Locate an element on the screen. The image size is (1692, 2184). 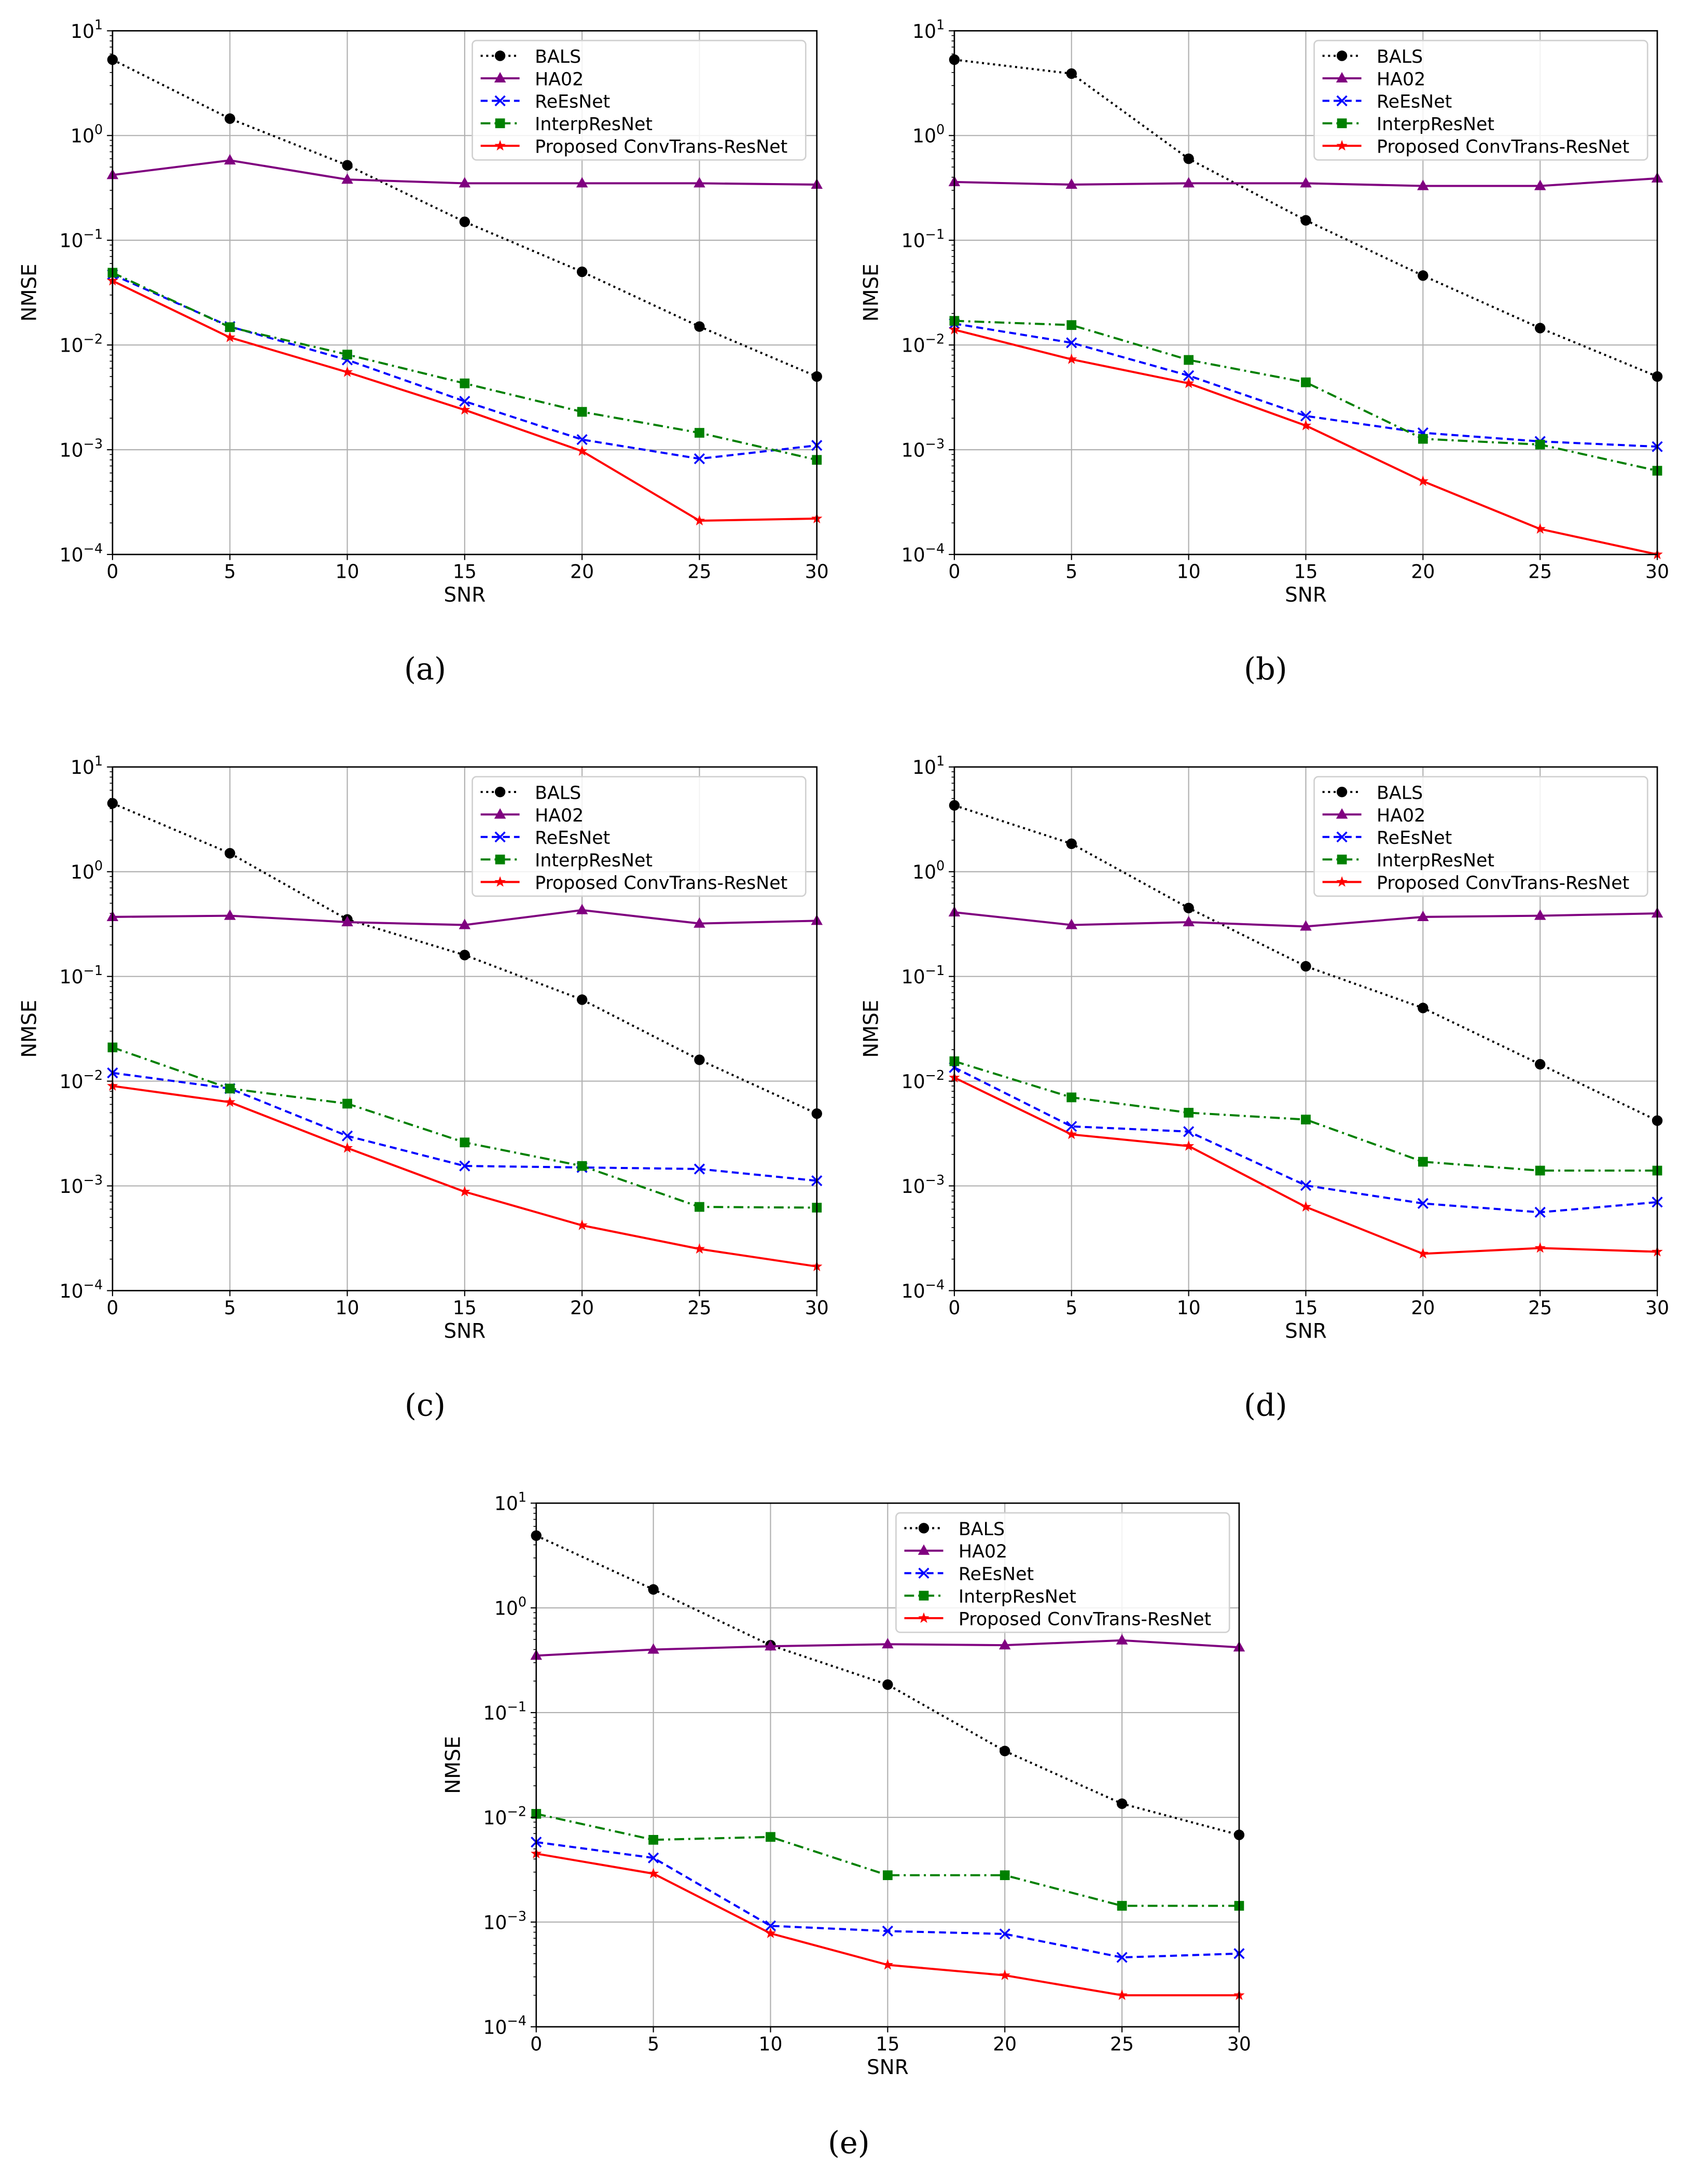
x-tick-label: 15 is located at coordinates (465, 572).